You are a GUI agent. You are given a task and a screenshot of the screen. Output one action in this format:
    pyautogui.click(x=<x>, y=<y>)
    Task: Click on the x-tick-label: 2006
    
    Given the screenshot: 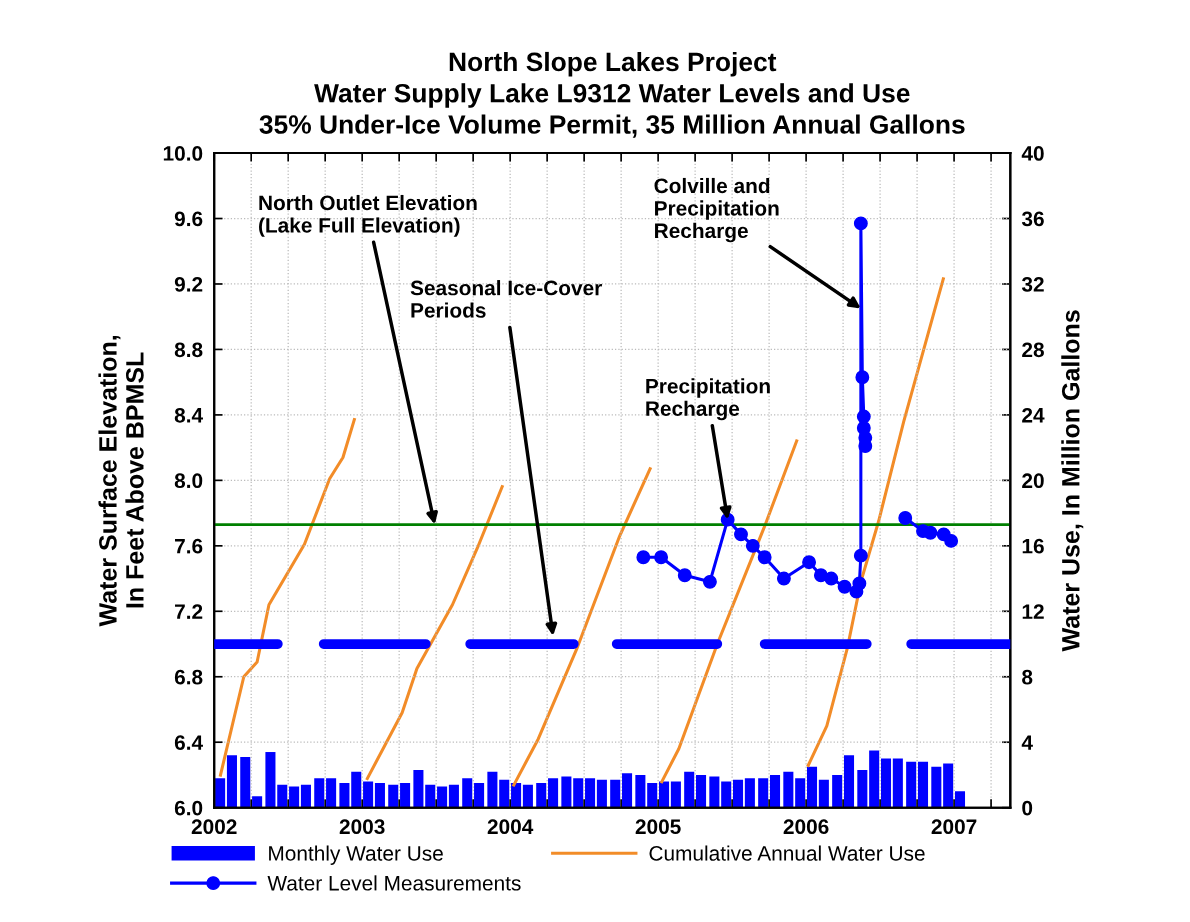 What is the action you would take?
    pyautogui.click(x=806, y=827)
    